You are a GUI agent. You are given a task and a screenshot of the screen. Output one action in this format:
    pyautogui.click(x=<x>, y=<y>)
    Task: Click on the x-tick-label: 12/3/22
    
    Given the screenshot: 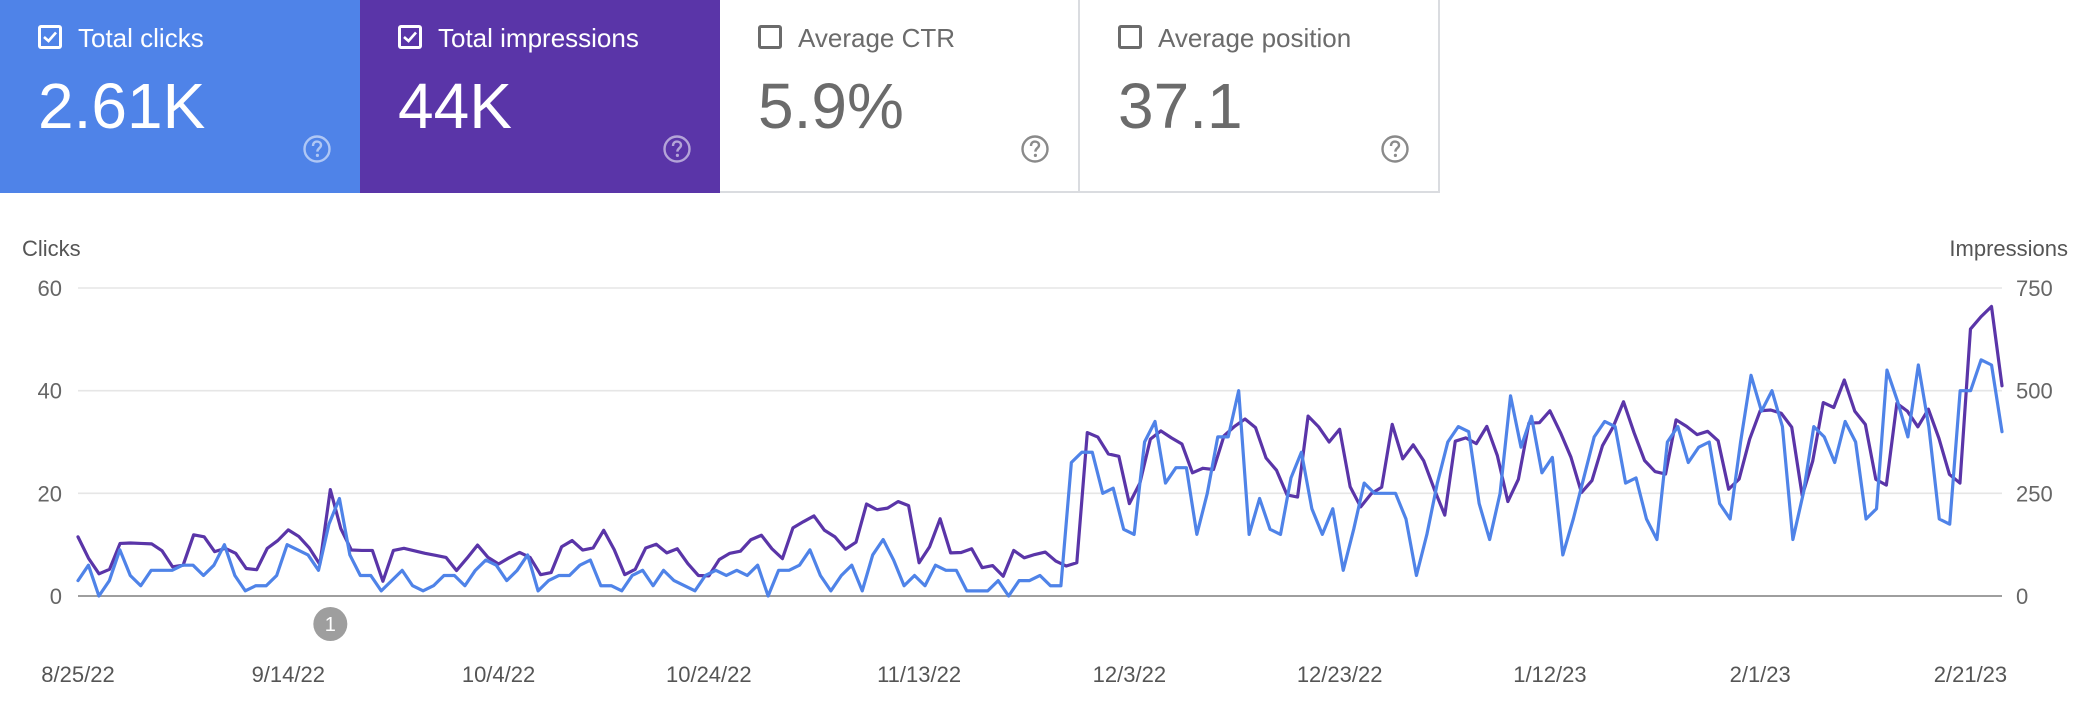 What is the action you would take?
    pyautogui.click(x=1129, y=674)
    